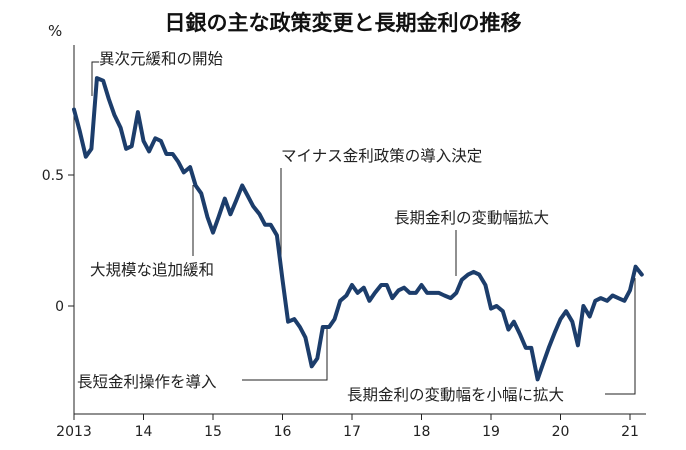 Image resolution: width=686 pixels, height=450 pixels. I want to click on annotation-qqe-start: 異次元緩和の開始, so click(161, 59).